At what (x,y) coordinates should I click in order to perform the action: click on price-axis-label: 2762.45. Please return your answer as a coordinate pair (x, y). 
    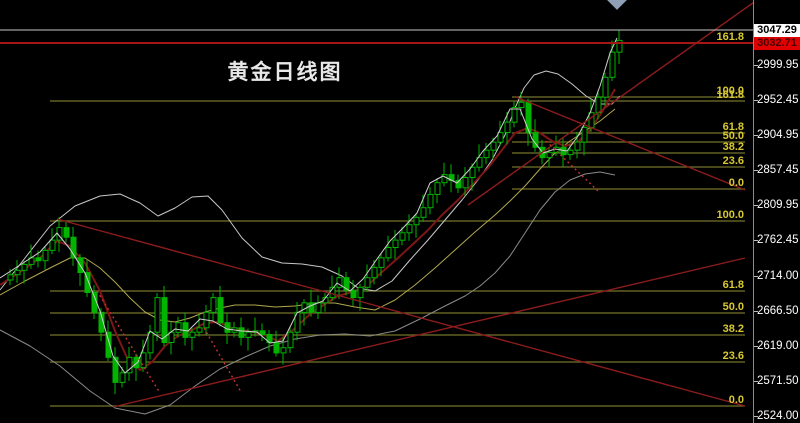
    Looking at the image, I should click on (778, 239).